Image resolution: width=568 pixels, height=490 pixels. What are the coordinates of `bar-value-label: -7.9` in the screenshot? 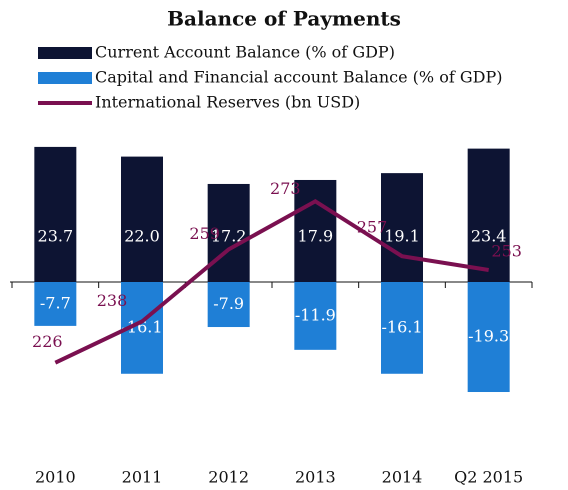 It's located at (228, 303).